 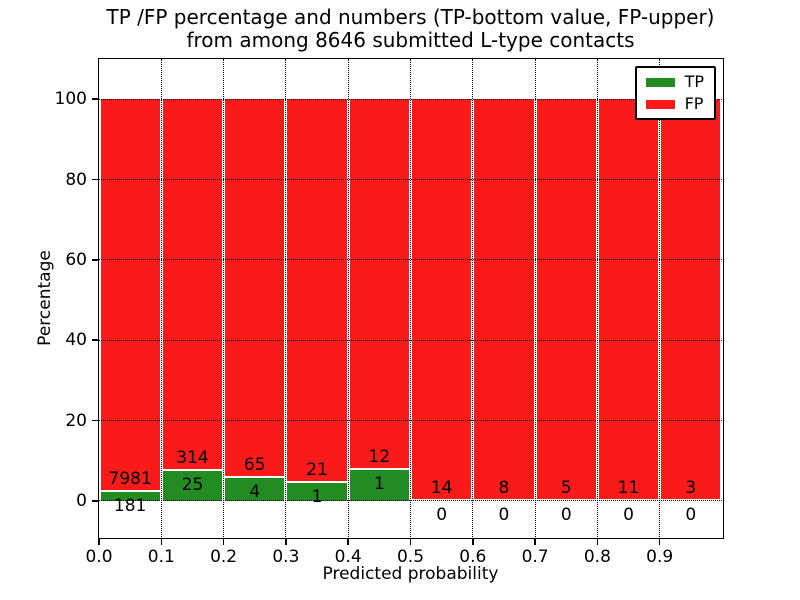 What do you see at coordinates (566, 487) in the screenshot?
I see `bar-value-label-fp: 5` at bounding box center [566, 487].